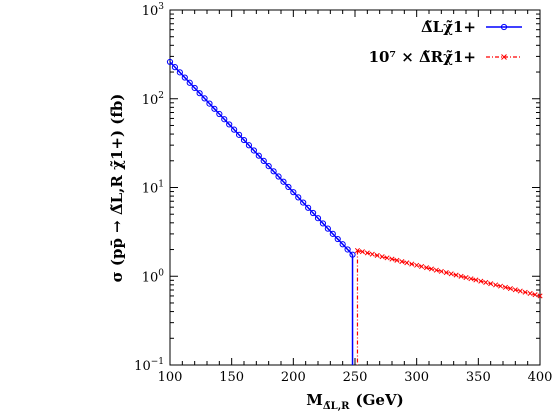 The image size is (554, 415). Describe the element at coordinates (504, 57) in the screenshot. I see `legend-marker-delta-r` at that location.